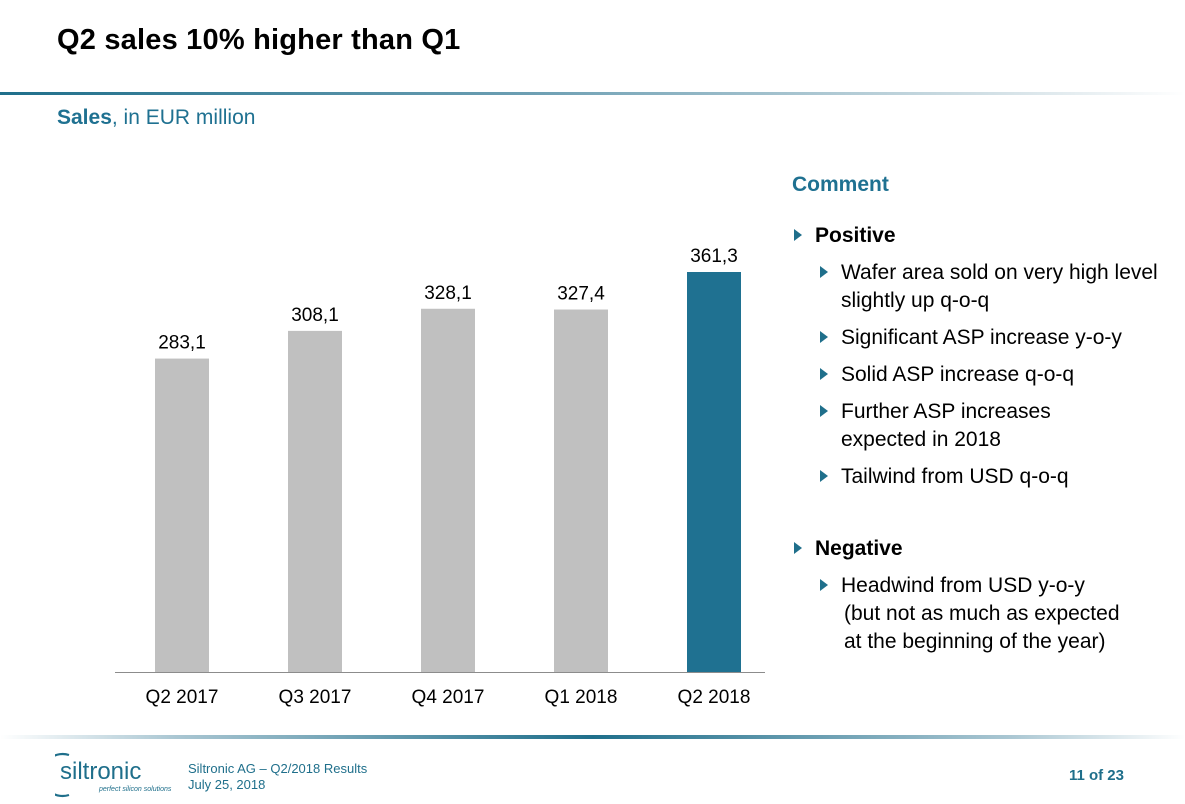 The height and width of the screenshot is (804, 1185). What do you see at coordinates (859, 548) in the screenshot?
I see `negative-label: Negative` at bounding box center [859, 548].